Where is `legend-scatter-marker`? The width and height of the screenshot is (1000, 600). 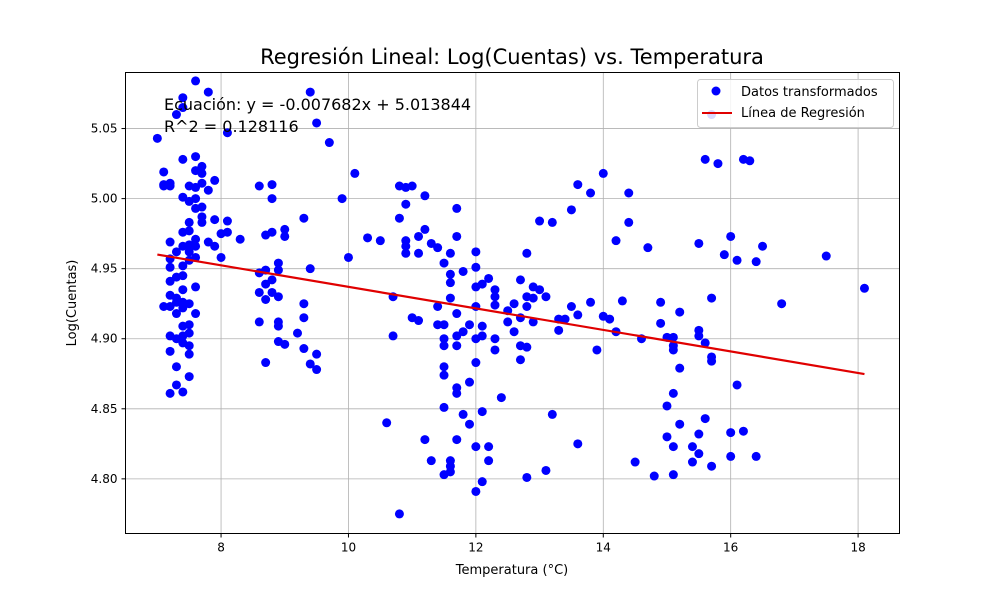 legend-scatter-marker is located at coordinates (716, 91).